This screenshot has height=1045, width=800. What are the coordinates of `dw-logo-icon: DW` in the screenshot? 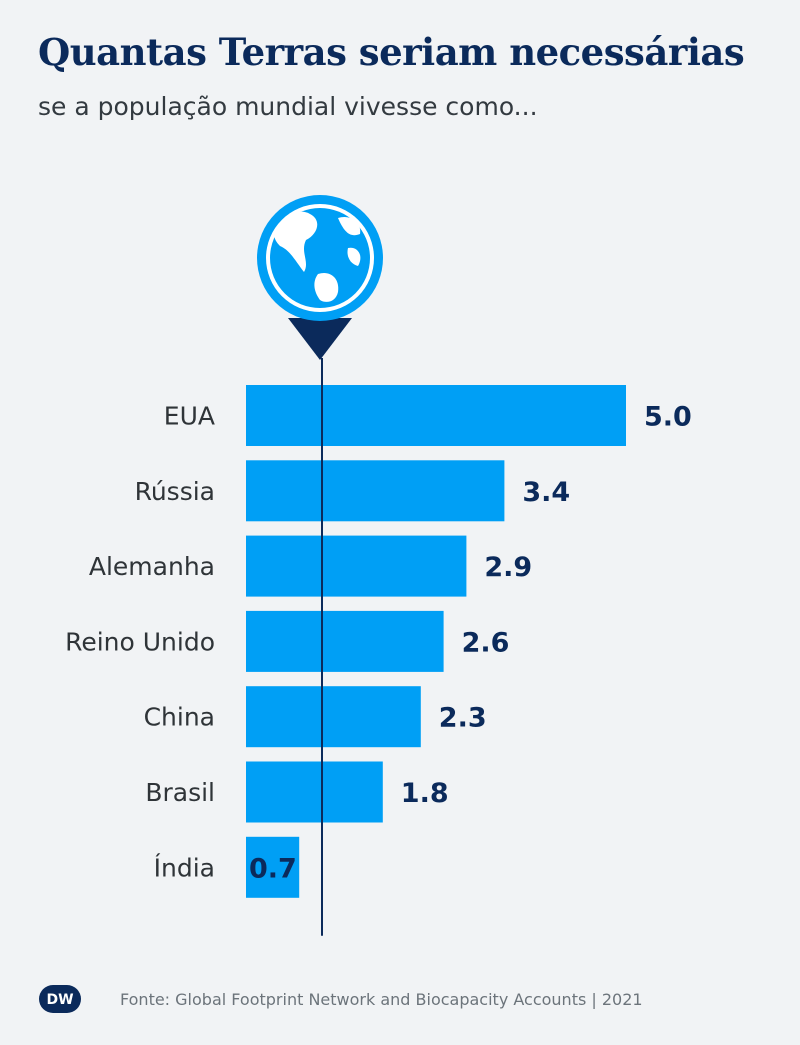 It's located at (60, 999).